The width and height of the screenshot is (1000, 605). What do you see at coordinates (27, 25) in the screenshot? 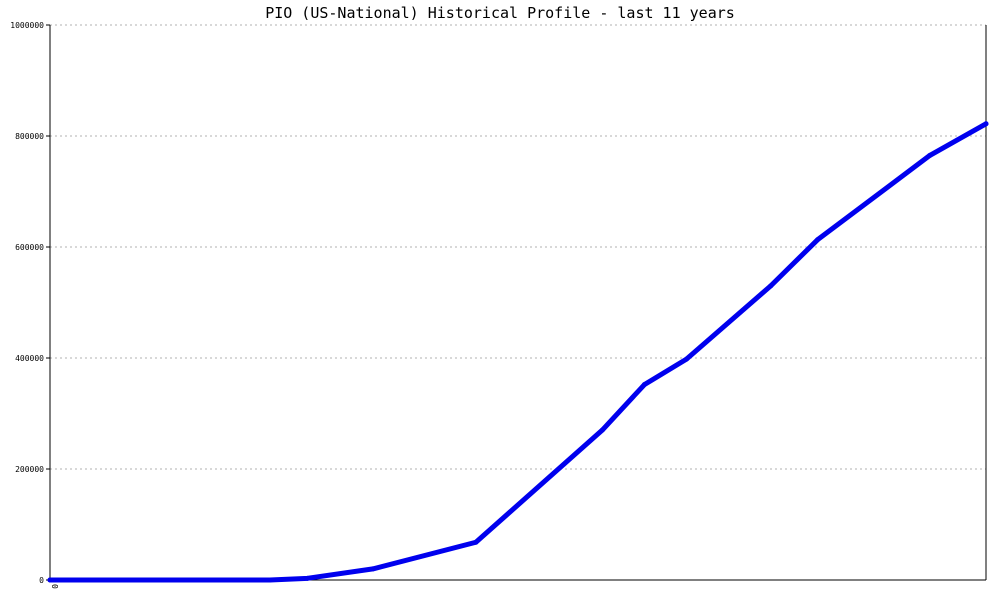
I see `y-tick-label: 1000000` at bounding box center [27, 25].